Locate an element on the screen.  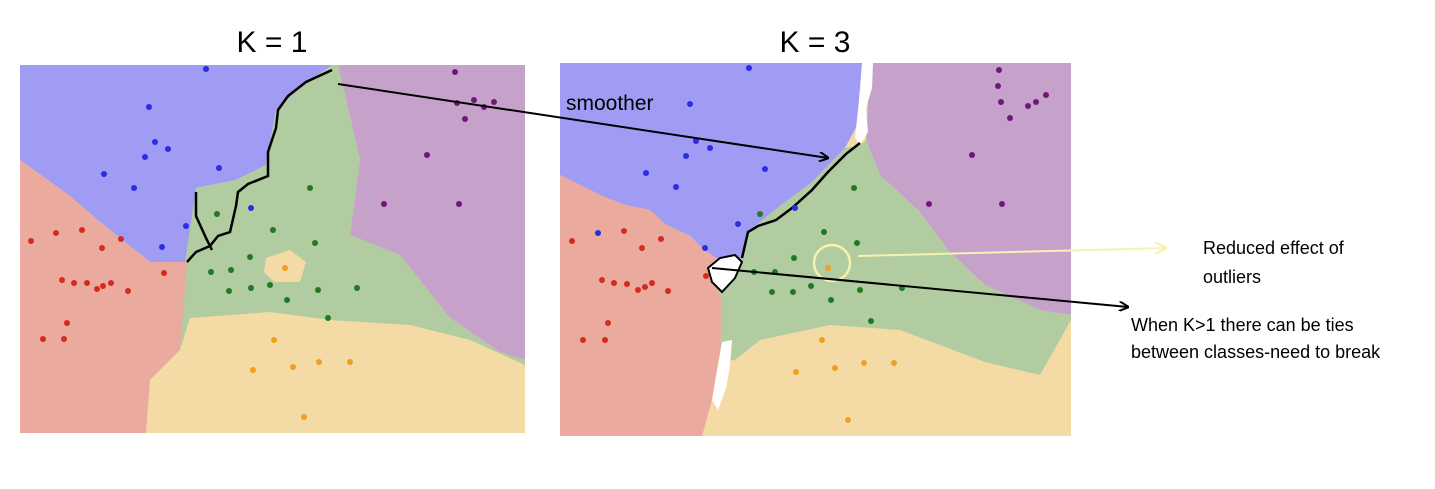
tie-strip-bottom is located at coordinates (722, 375).